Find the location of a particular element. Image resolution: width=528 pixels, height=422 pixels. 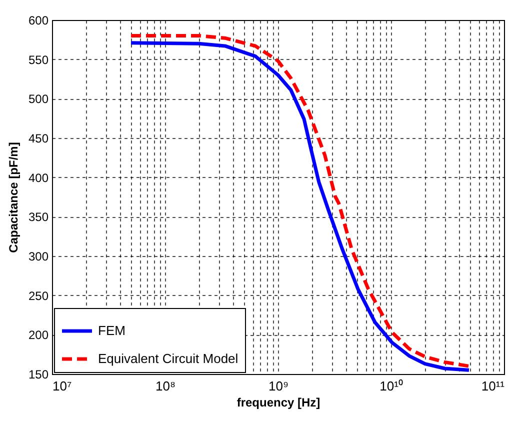

x-tick-label: 10⁷ is located at coordinates (62, 386).